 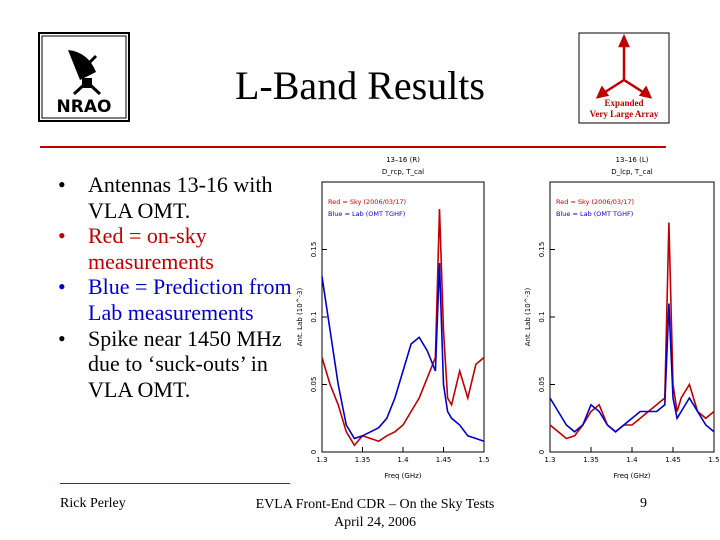 I want to click on footer-event: EVLA Front-End CDR – On the Sky Tests, so click(x=375, y=504).